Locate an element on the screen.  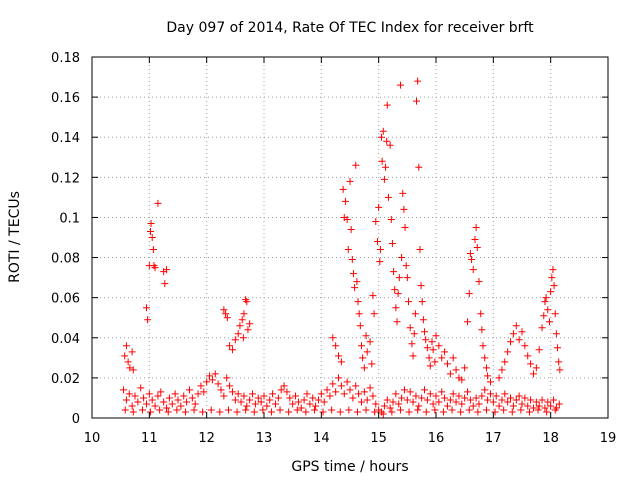
y-tick-label: 0.02 is located at coordinates (65, 379).